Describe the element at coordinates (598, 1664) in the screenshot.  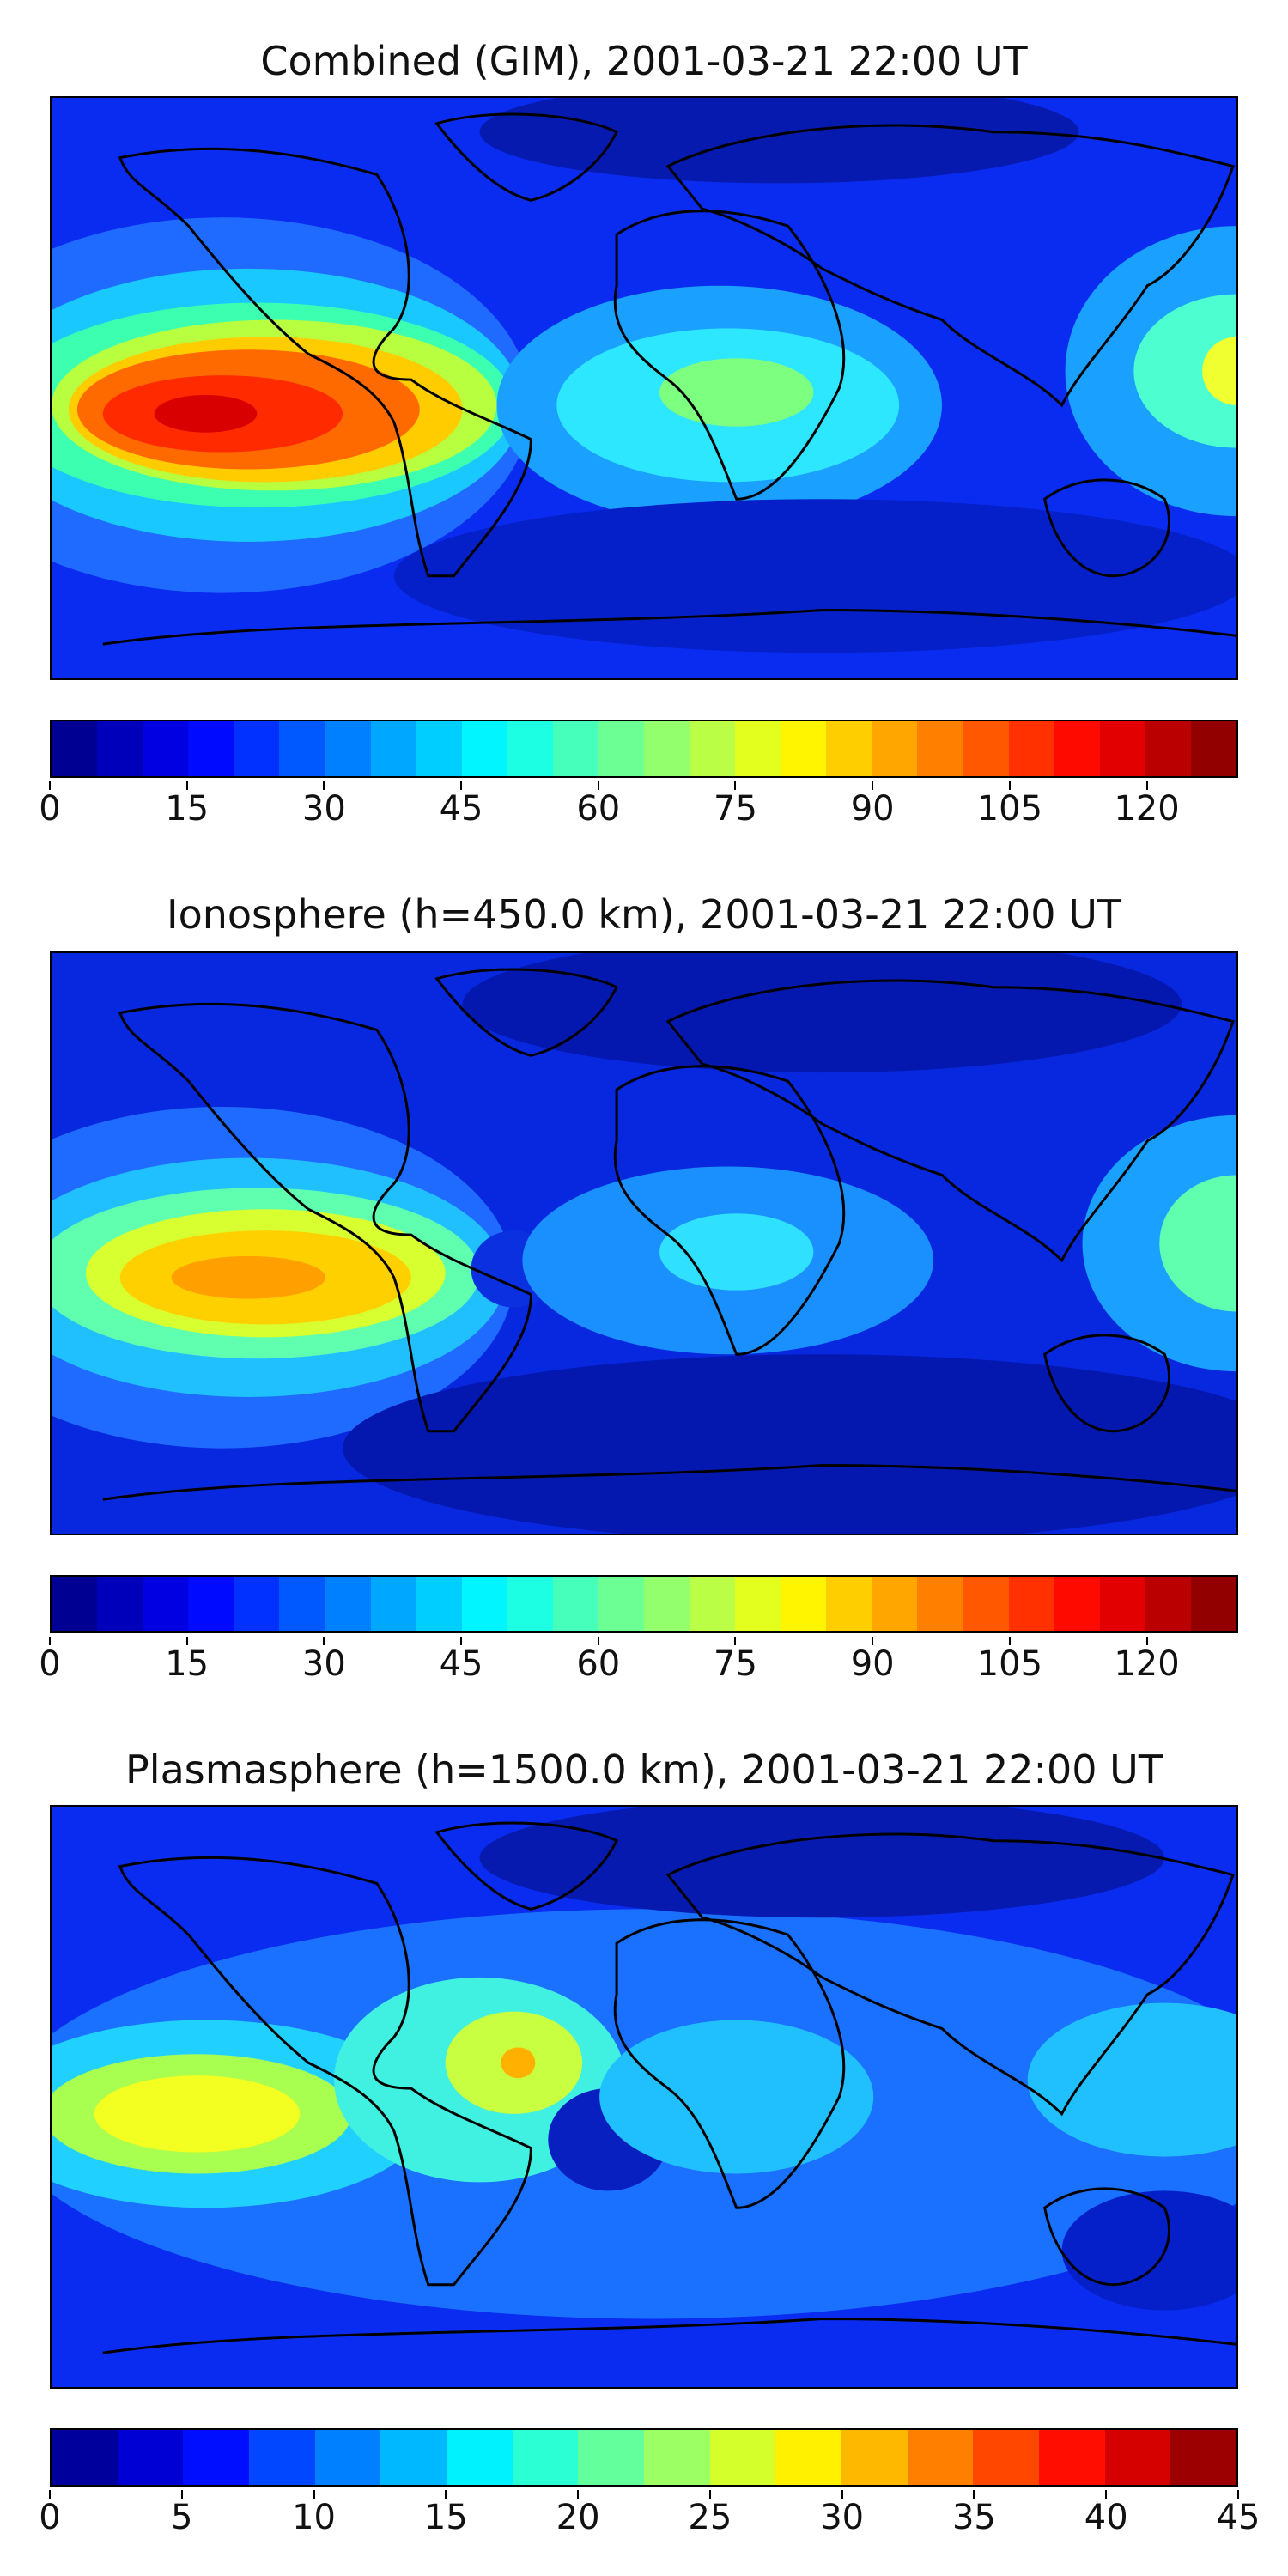
I see `colorbar-tick-label: 60` at that location.